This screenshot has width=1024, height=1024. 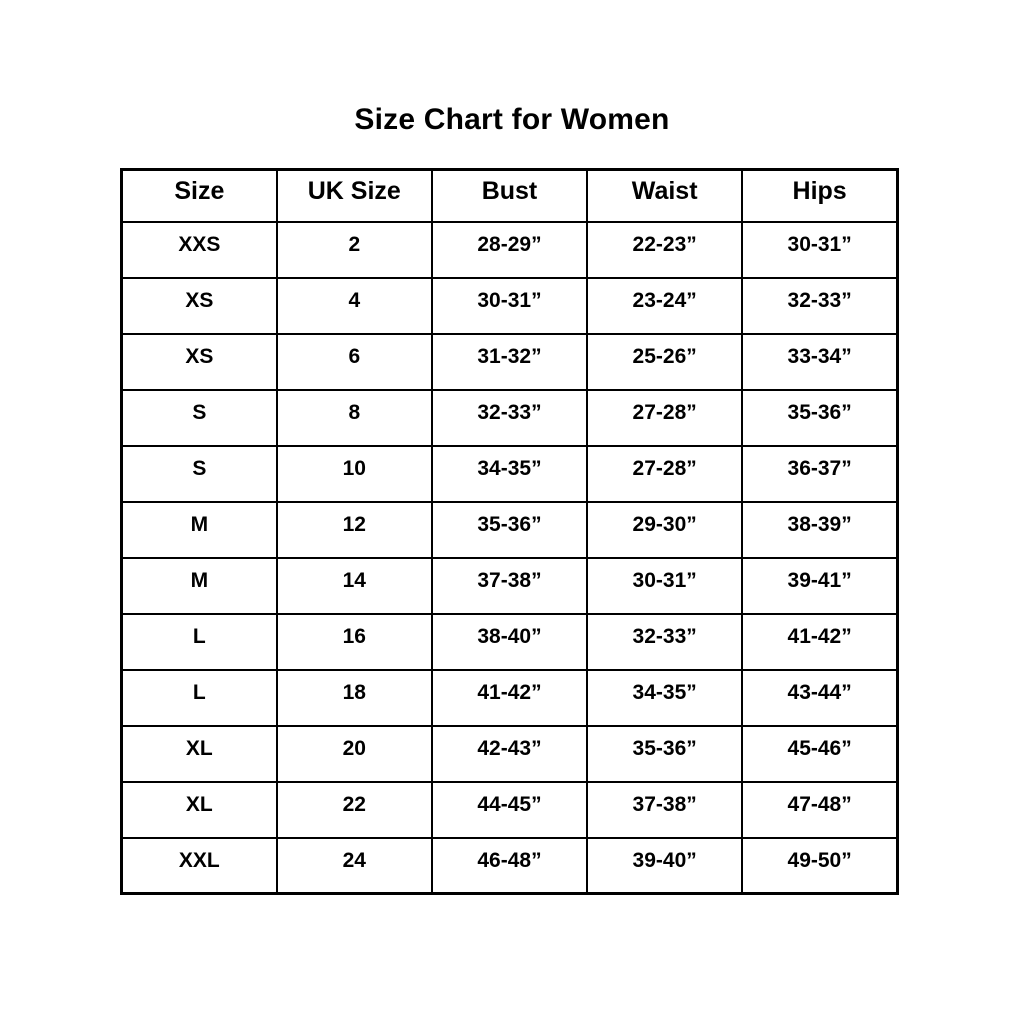 I want to click on table-row: XXL 24 46-48” 39-40” 49-50”, so click(x=509, y=865).